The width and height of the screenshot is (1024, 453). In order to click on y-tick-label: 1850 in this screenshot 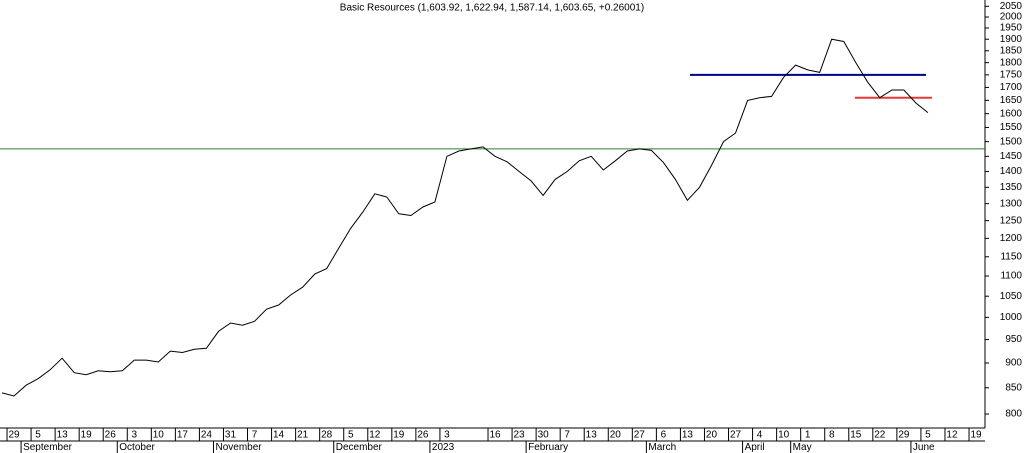, I will do `click(1011, 50)`.